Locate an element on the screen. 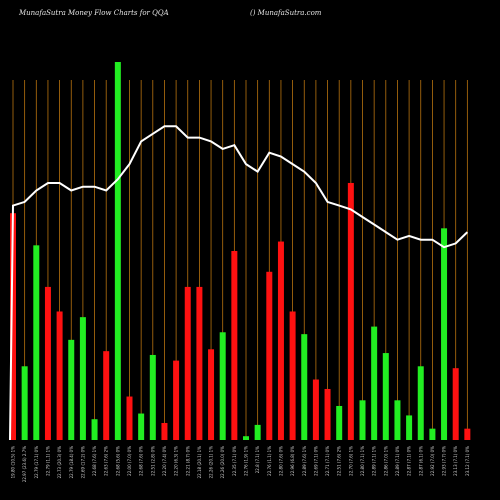  x-tick-label: 22.71 (7.1) 0% is located at coordinates (327, 461).